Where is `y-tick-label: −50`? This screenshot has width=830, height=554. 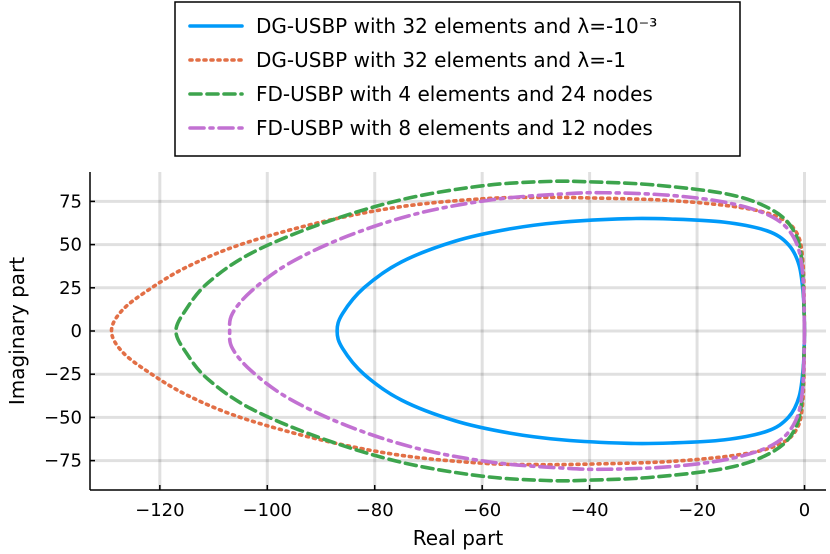 y-tick-label: −50 is located at coordinates (63, 417).